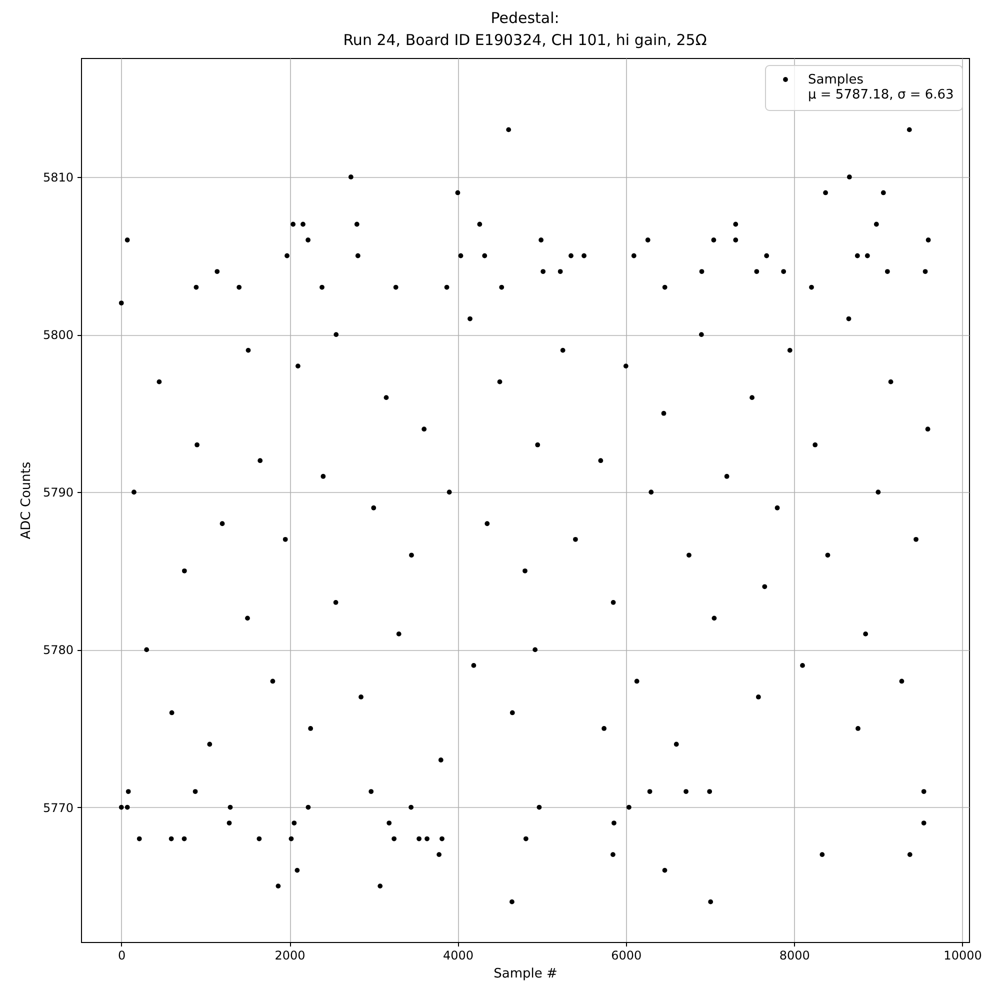  What do you see at coordinates (963, 955) in the screenshot?
I see `x-tick-label: 10000` at bounding box center [963, 955].